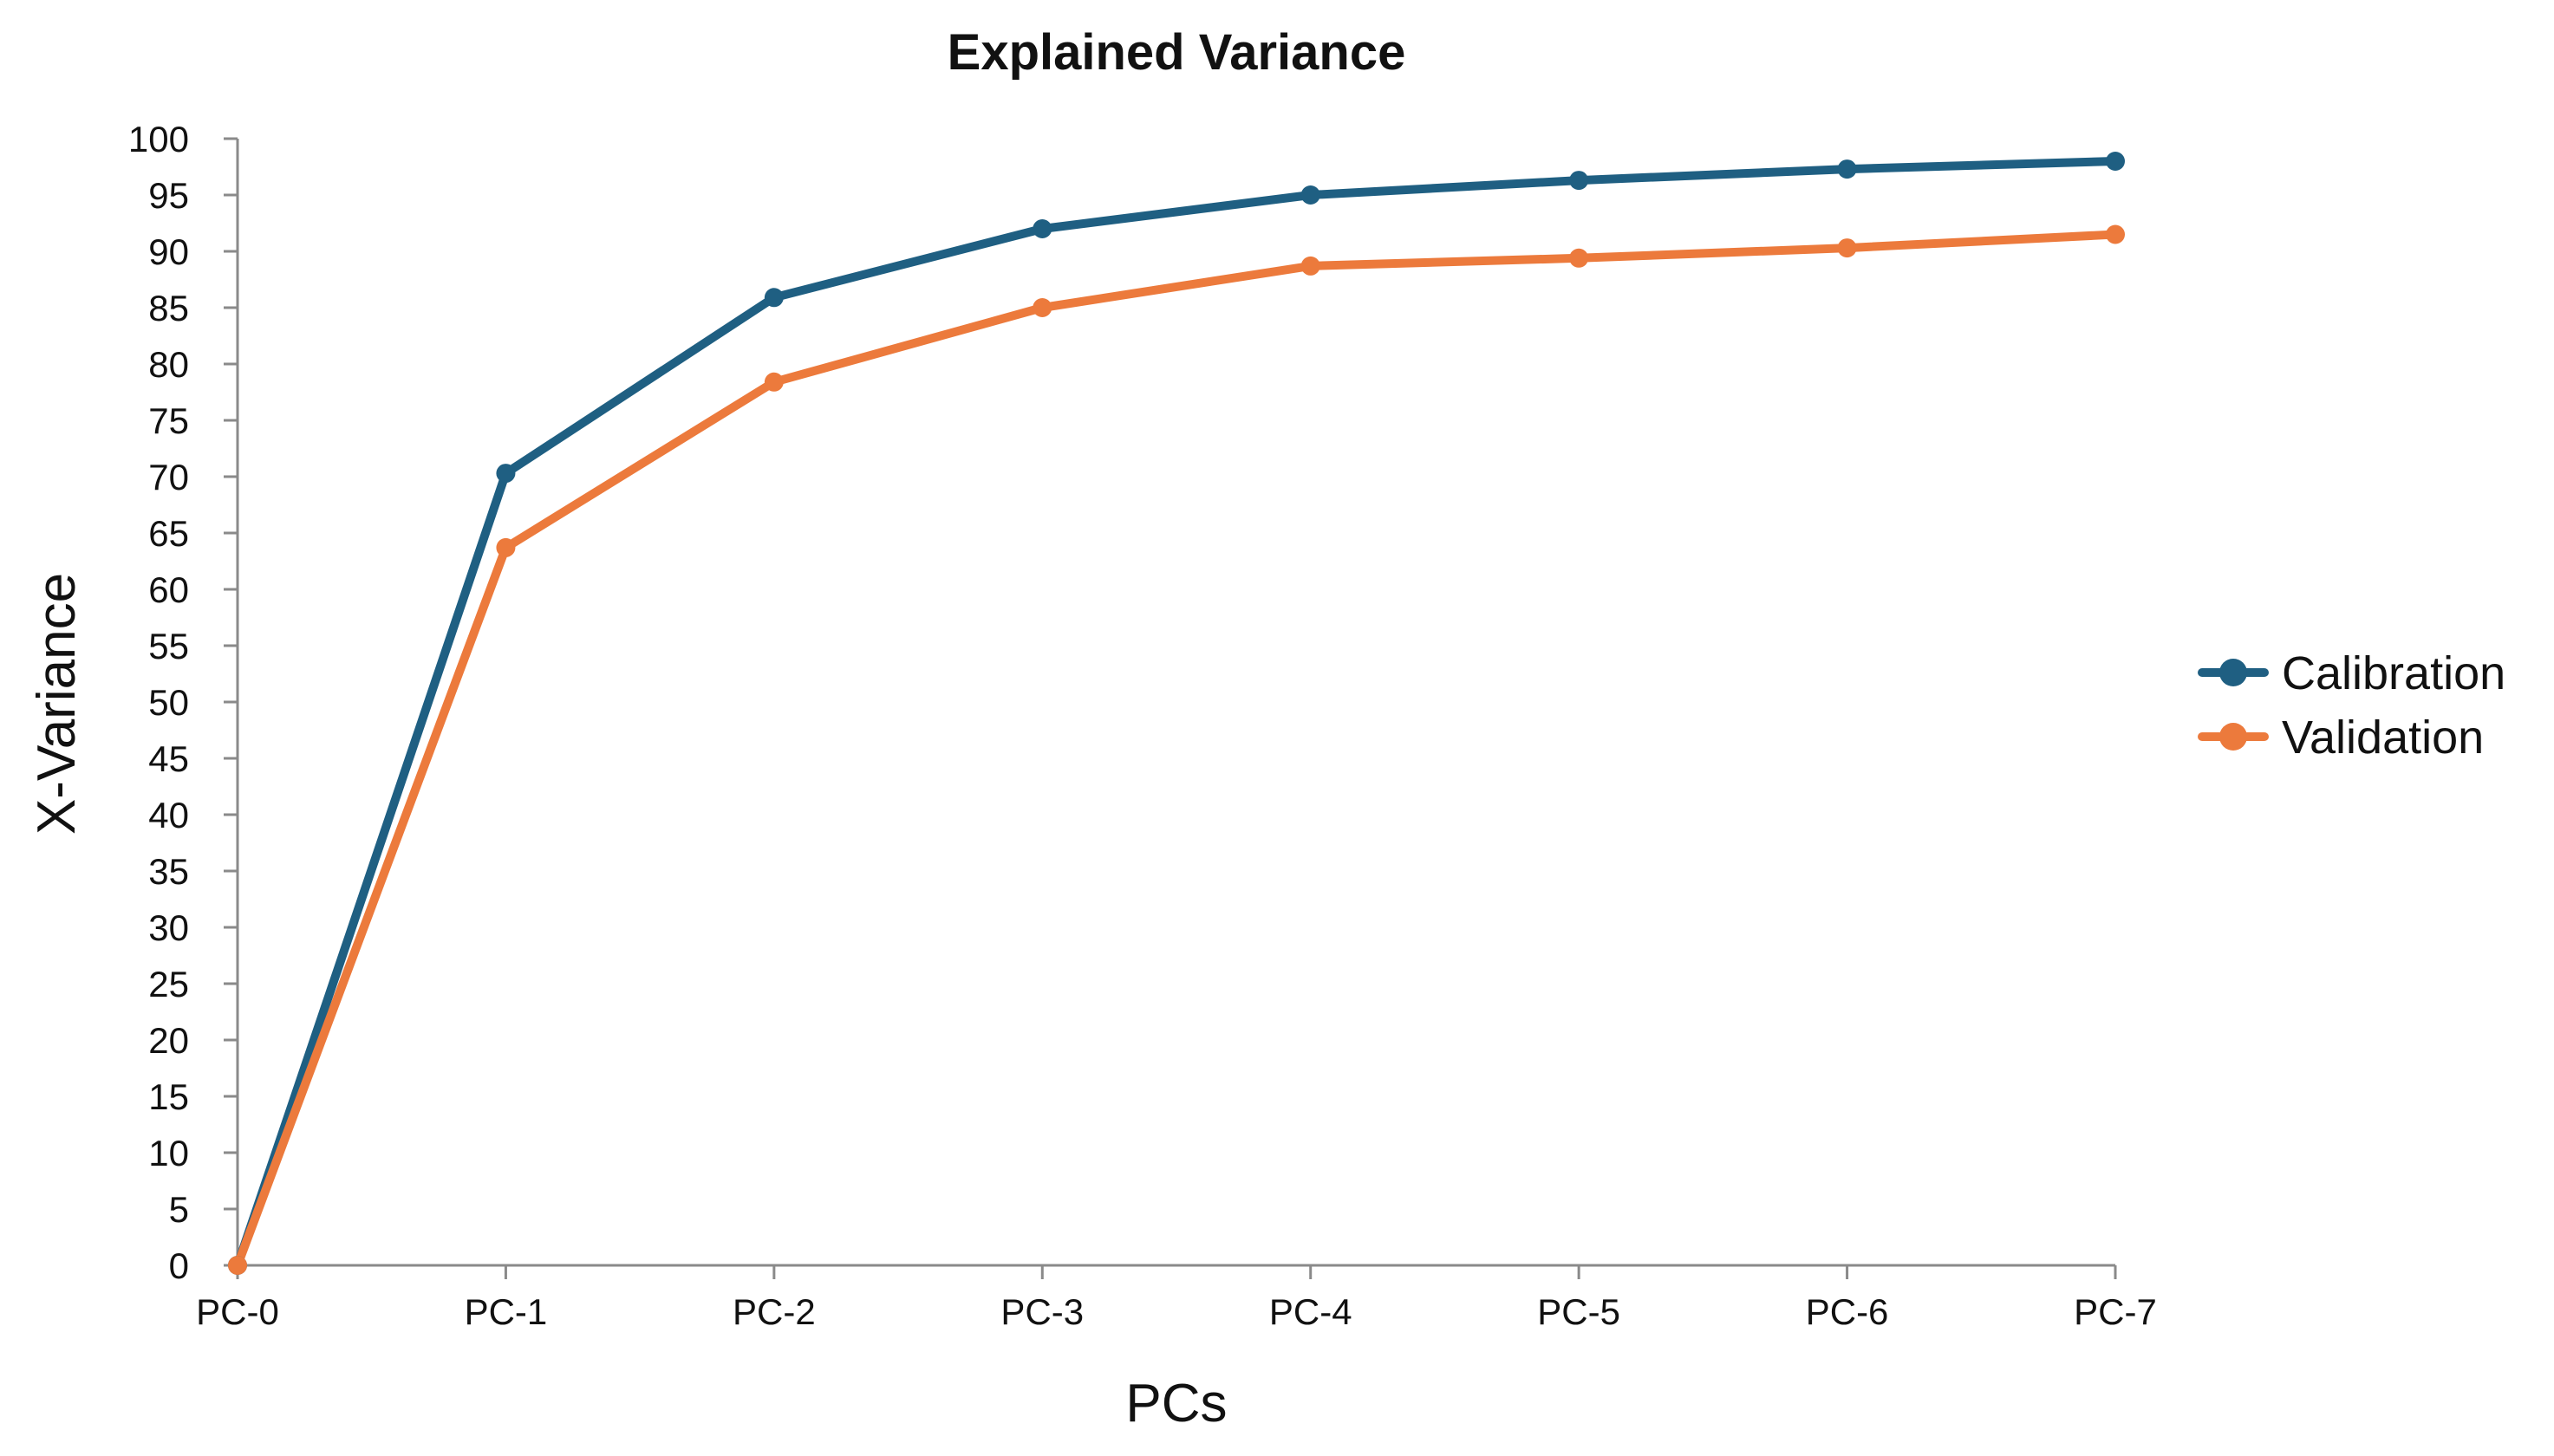 The height and width of the screenshot is (1456, 2554). What do you see at coordinates (168, 251) in the screenshot?
I see `y-tick-label: 90` at bounding box center [168, 251].